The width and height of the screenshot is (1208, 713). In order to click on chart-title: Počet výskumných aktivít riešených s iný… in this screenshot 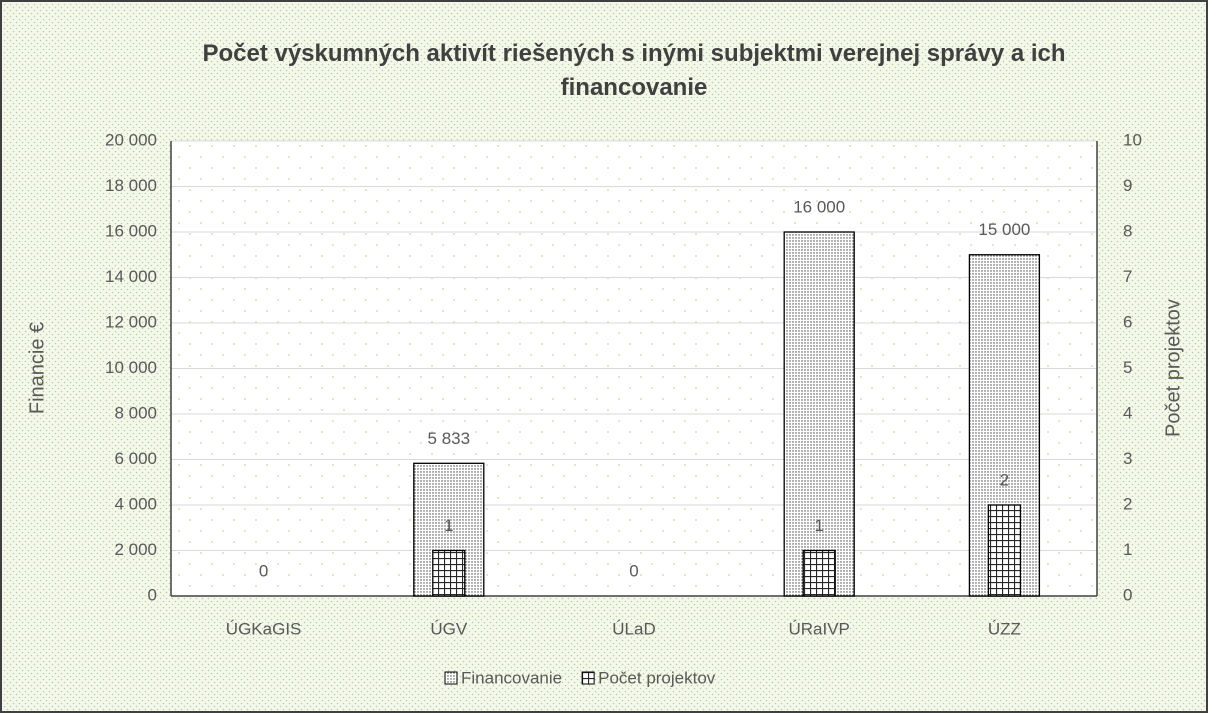, I will do `click(633, 70)`.